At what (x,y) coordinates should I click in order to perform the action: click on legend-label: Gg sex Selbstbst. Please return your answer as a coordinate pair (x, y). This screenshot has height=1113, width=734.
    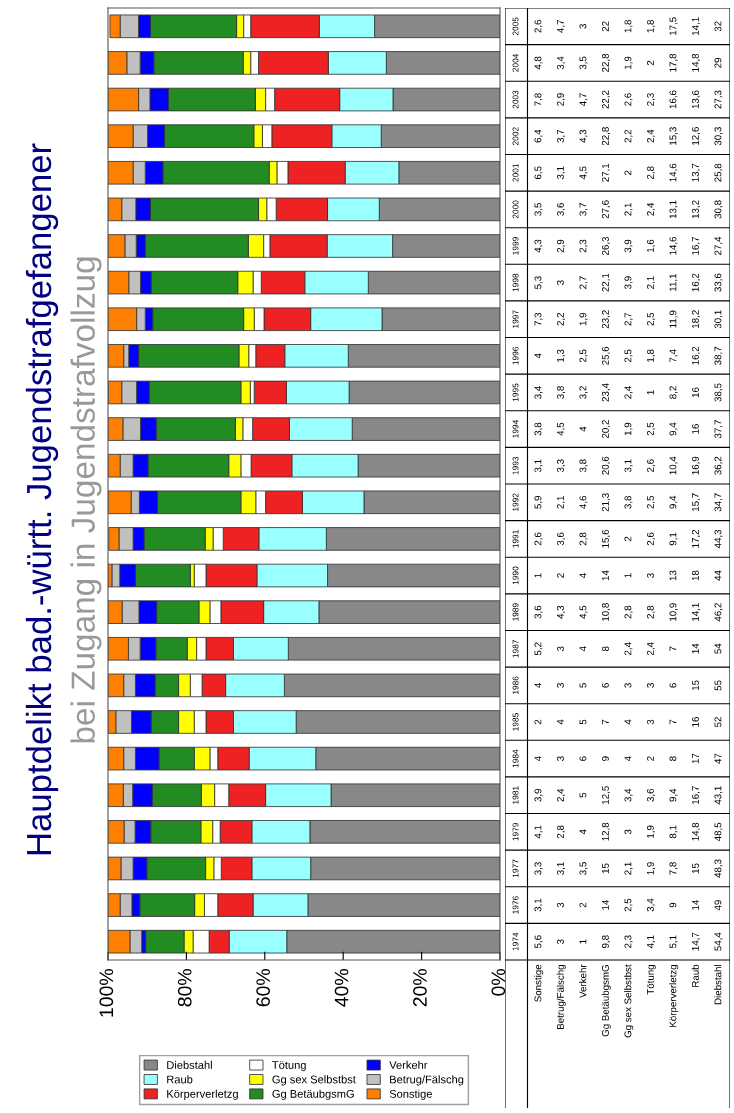
    Looking at the image, I should click on (314, 1080).